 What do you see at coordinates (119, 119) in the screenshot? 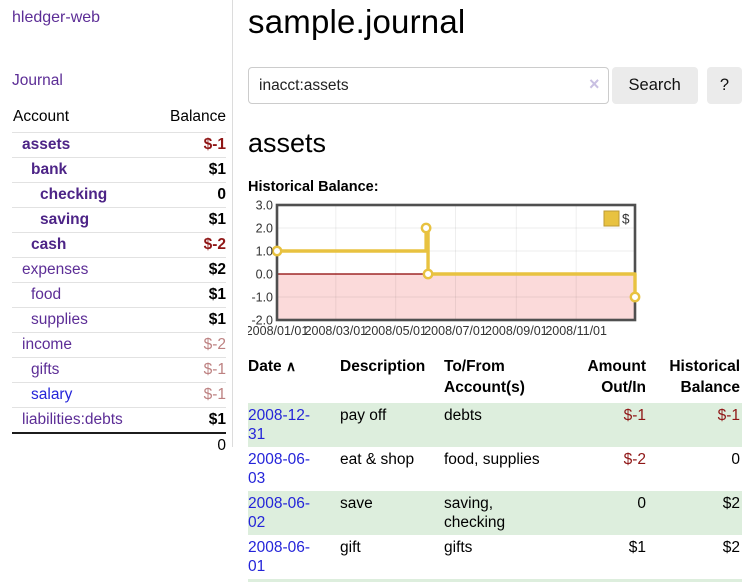
I see `accounts-table-header: Account Balance` at bounding box center [119, 119].